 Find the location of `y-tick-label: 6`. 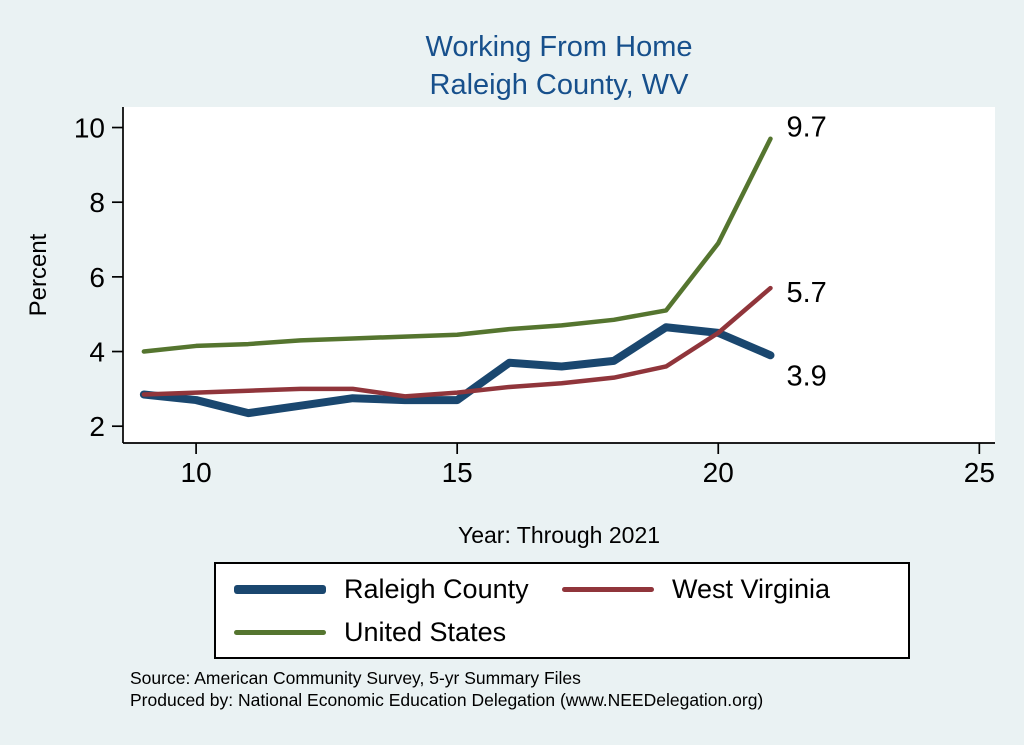

y-tick-label: 6 is located at coordinates (97, 277).